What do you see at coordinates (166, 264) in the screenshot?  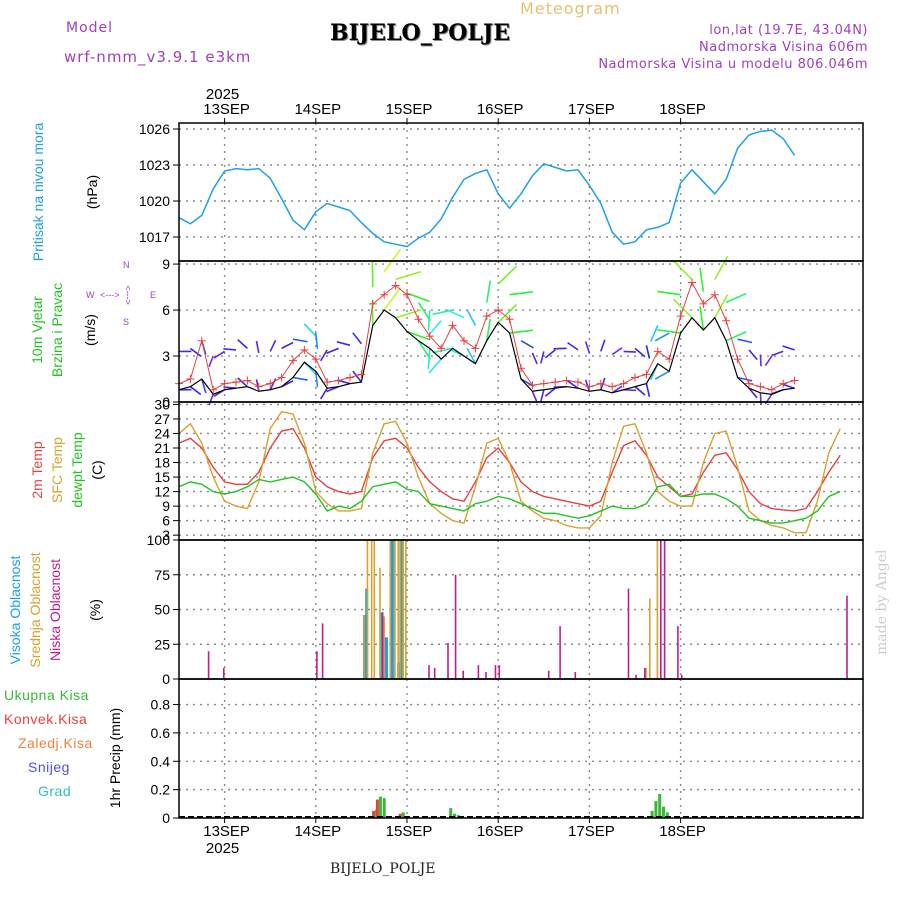 I see `y-tick-label: 9` at bounding box center [166, 264].